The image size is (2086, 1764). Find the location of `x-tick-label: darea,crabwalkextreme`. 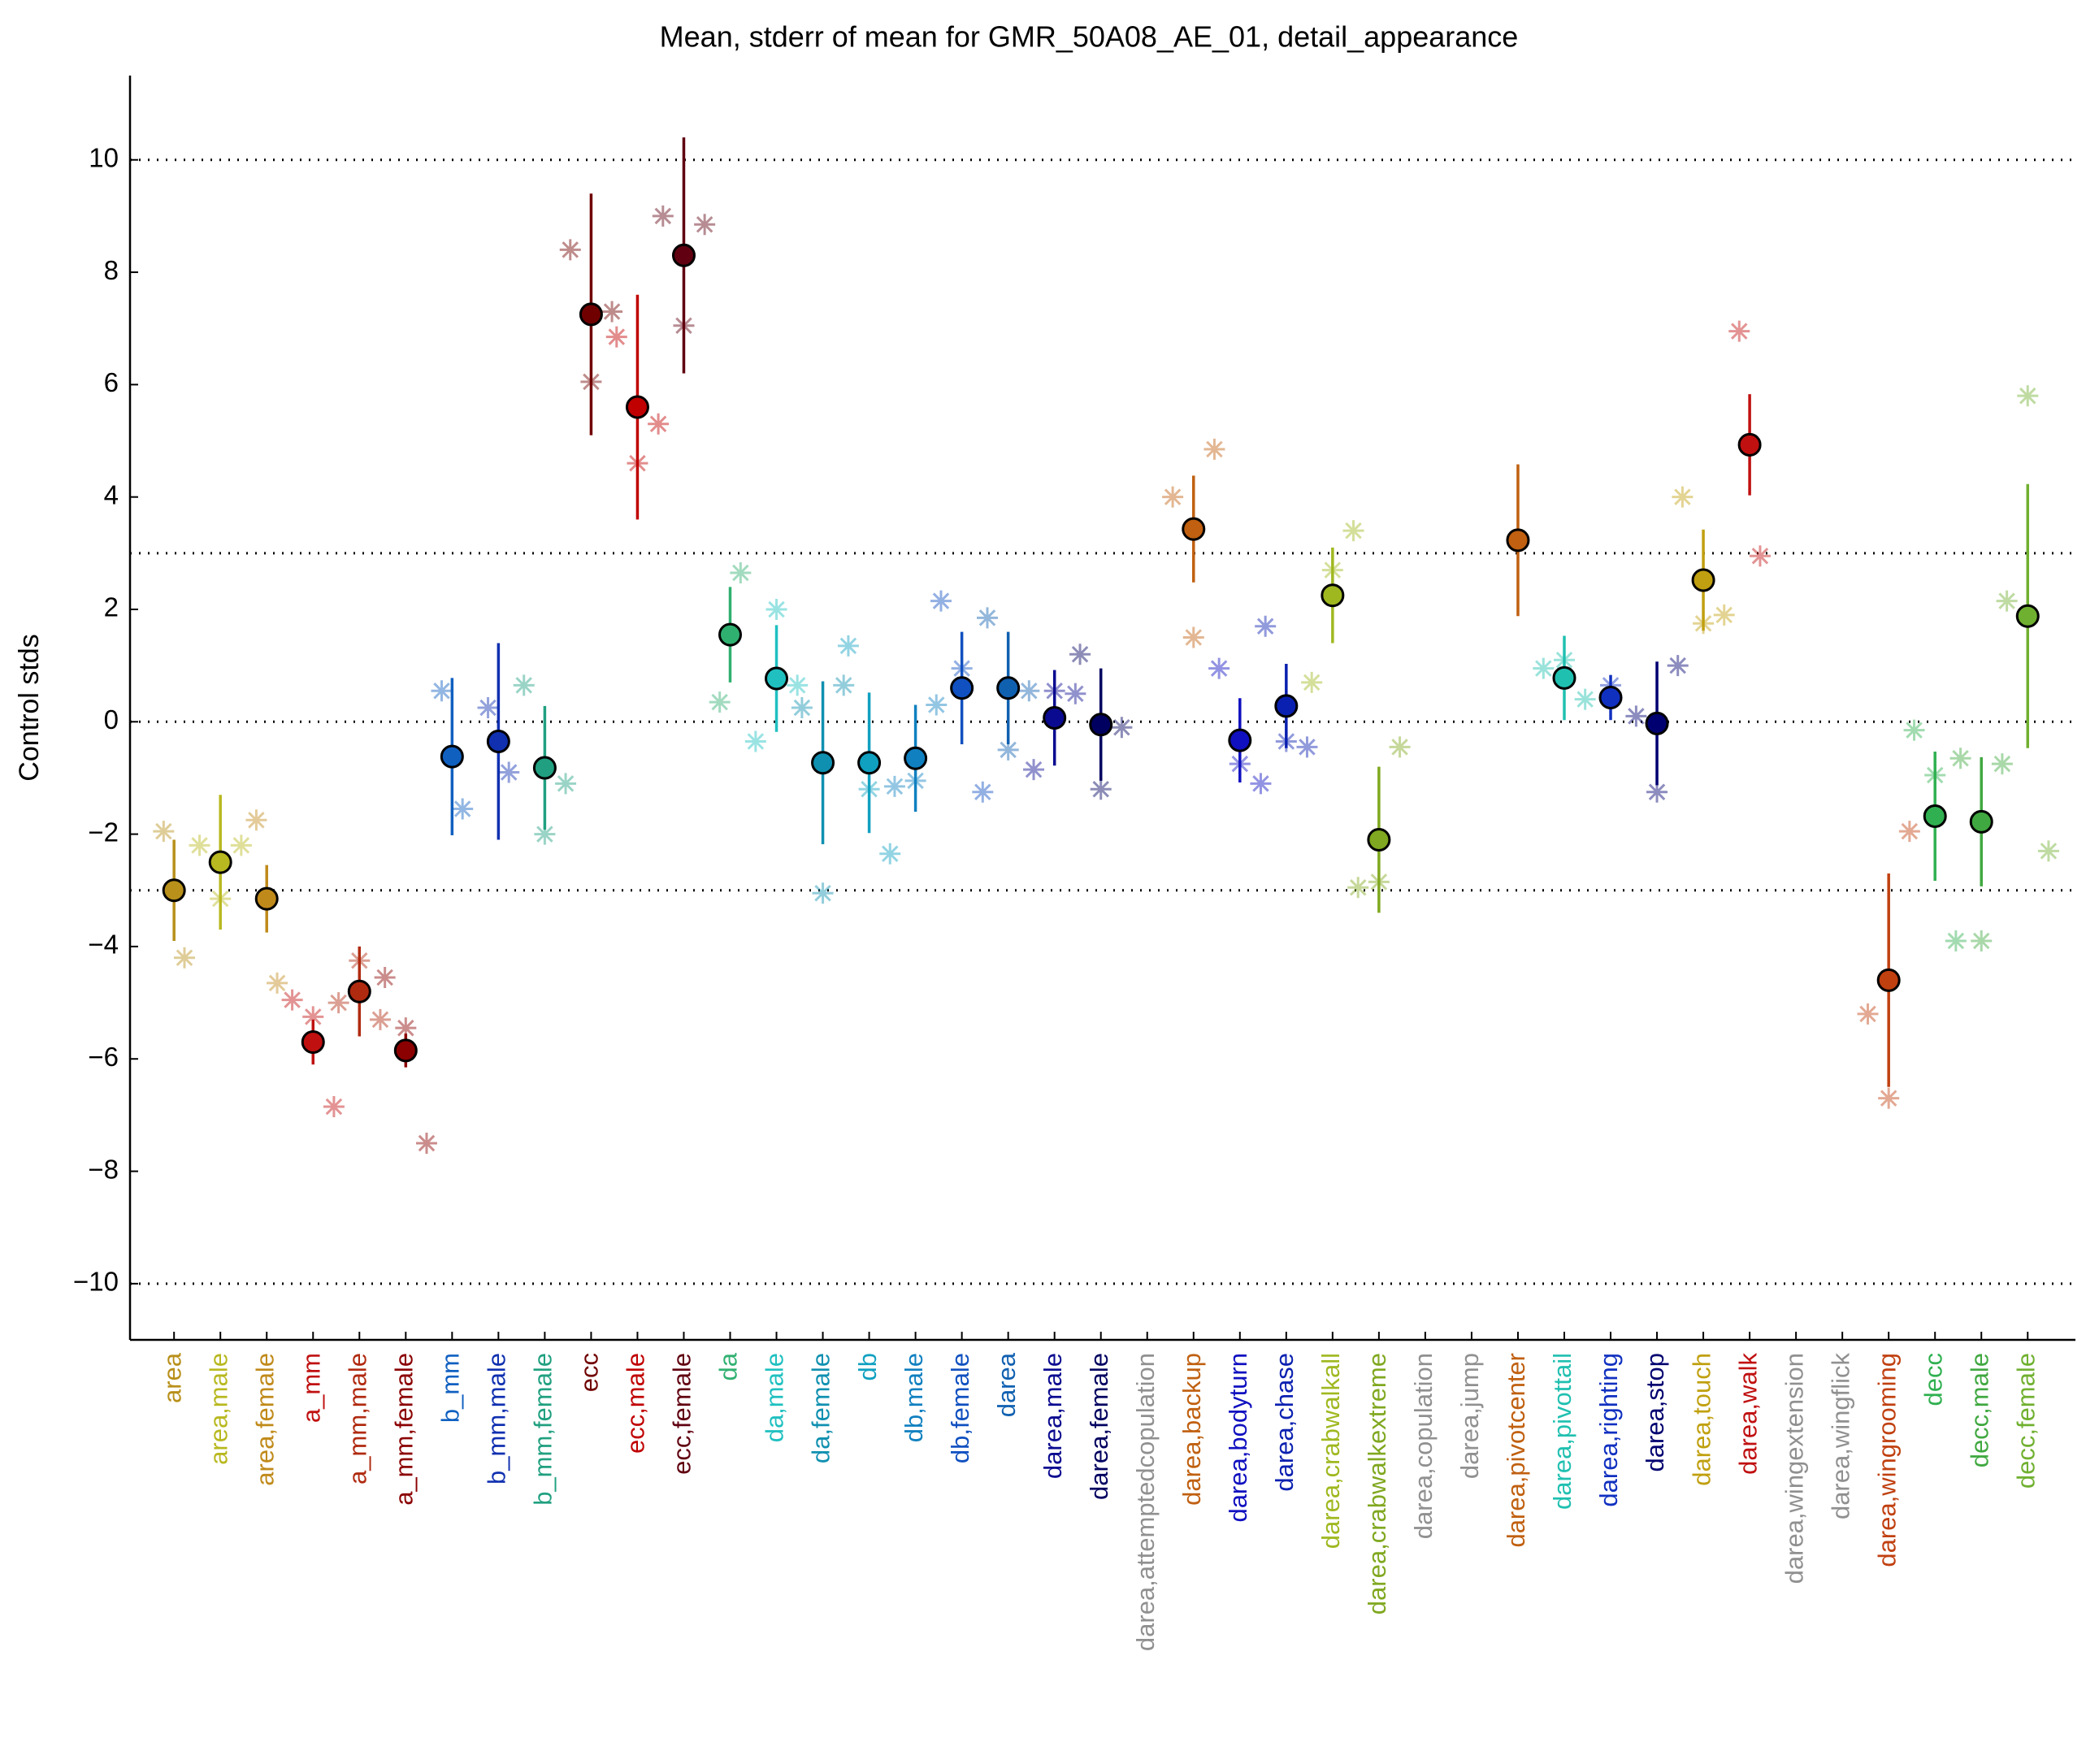

x-tick-label: darea,crabwalkextreme is located at coordinates (1377, 1483).